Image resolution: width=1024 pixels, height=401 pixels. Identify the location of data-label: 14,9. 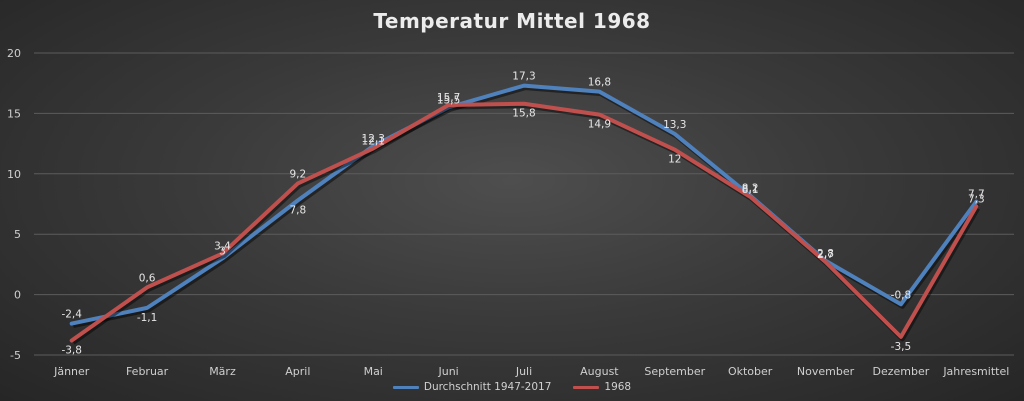
(599, 125).